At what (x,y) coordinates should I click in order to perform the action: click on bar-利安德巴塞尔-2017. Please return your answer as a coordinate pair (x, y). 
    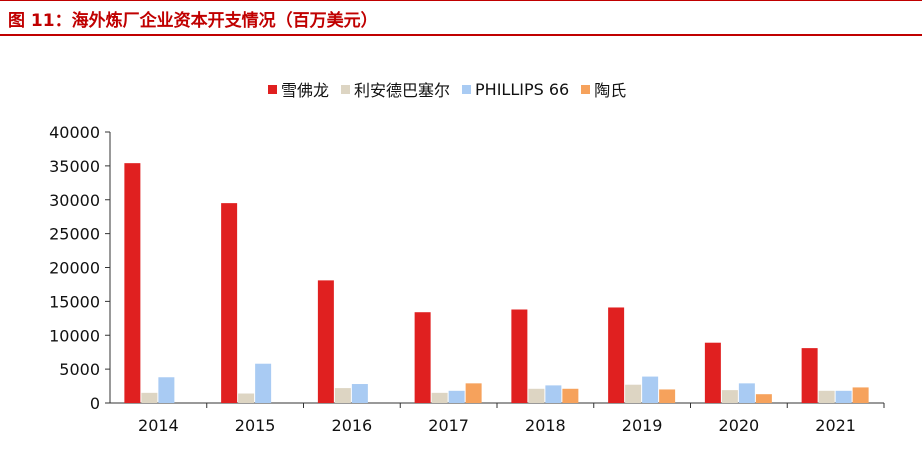
    Looking at the image, I should click on (439, 397).